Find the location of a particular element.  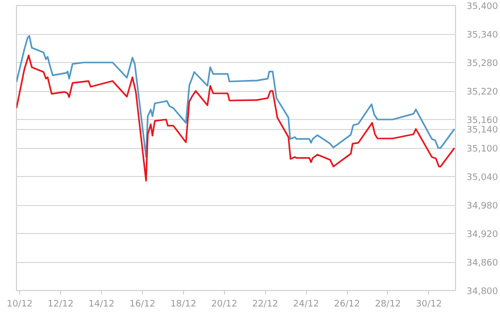

y-tick-label: 34,980 is located at coordinates (482, 207).